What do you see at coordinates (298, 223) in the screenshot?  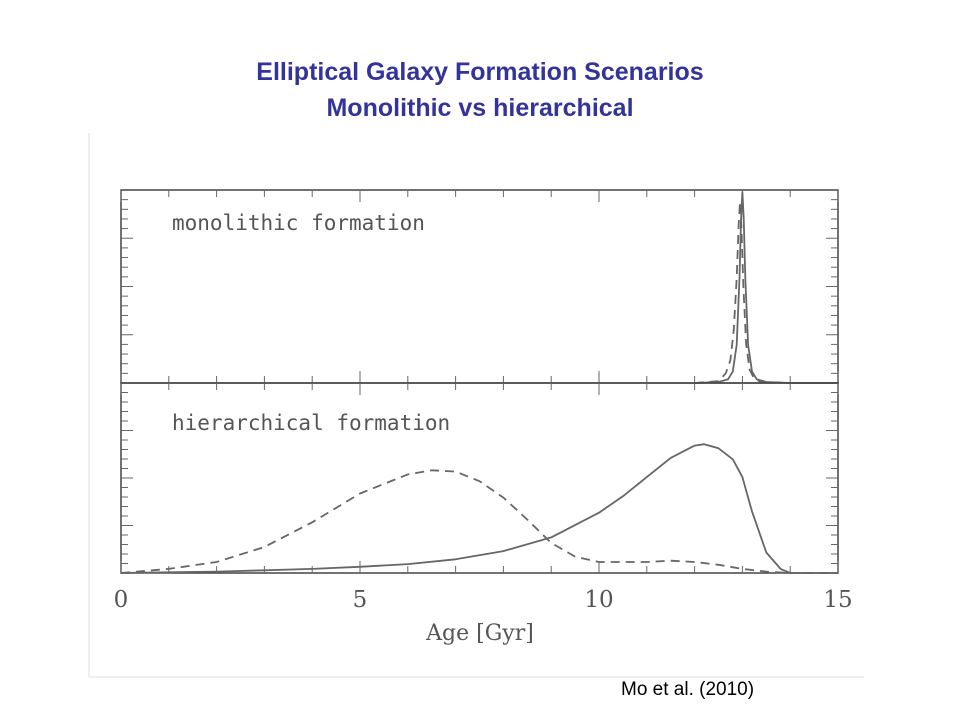 I see `panel-label-monolithic: monolithic formation` at bounding box center [298, 223].